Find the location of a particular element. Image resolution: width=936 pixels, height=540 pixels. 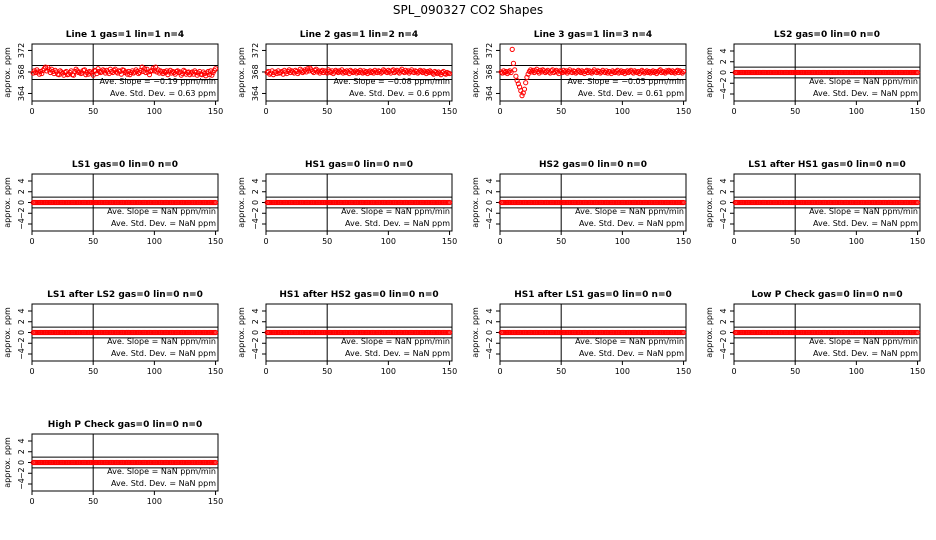

panel-title: Line 2 gas=1 lin=2 n=4 is located at coordinates (359, 35).